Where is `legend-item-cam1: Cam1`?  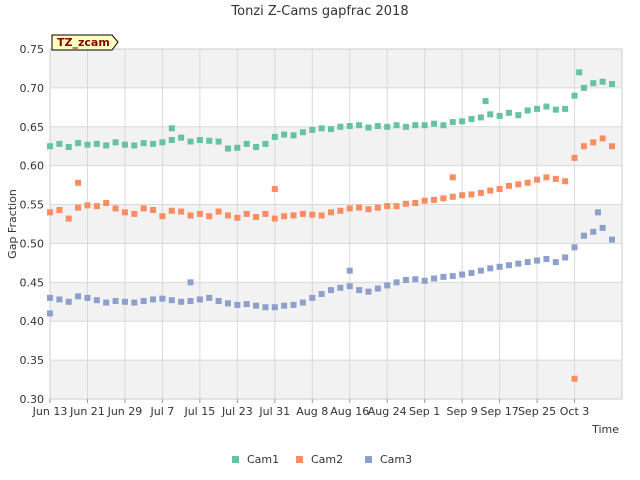 legend-item-cam1: Cam1 is located at coordinates (255, 459).